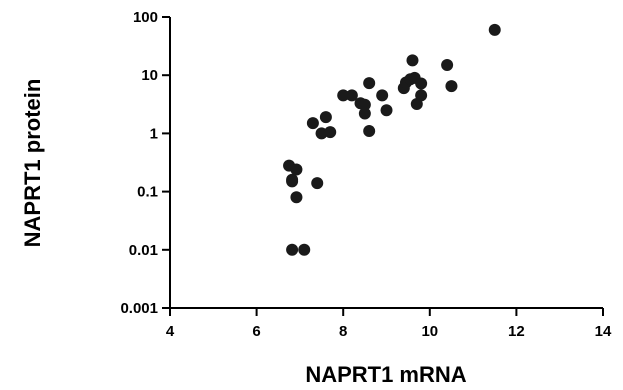 The width and height of the screenshot is (623, 390). I want to click on y-tick-label: 0.1, so click(147, 192).